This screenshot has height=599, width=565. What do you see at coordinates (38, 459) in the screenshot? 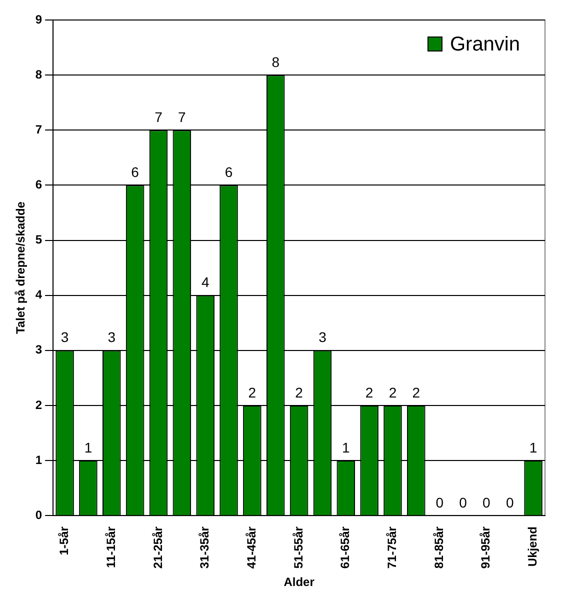
I see `y-tick-label: 1` at bounding box center [38, 459].